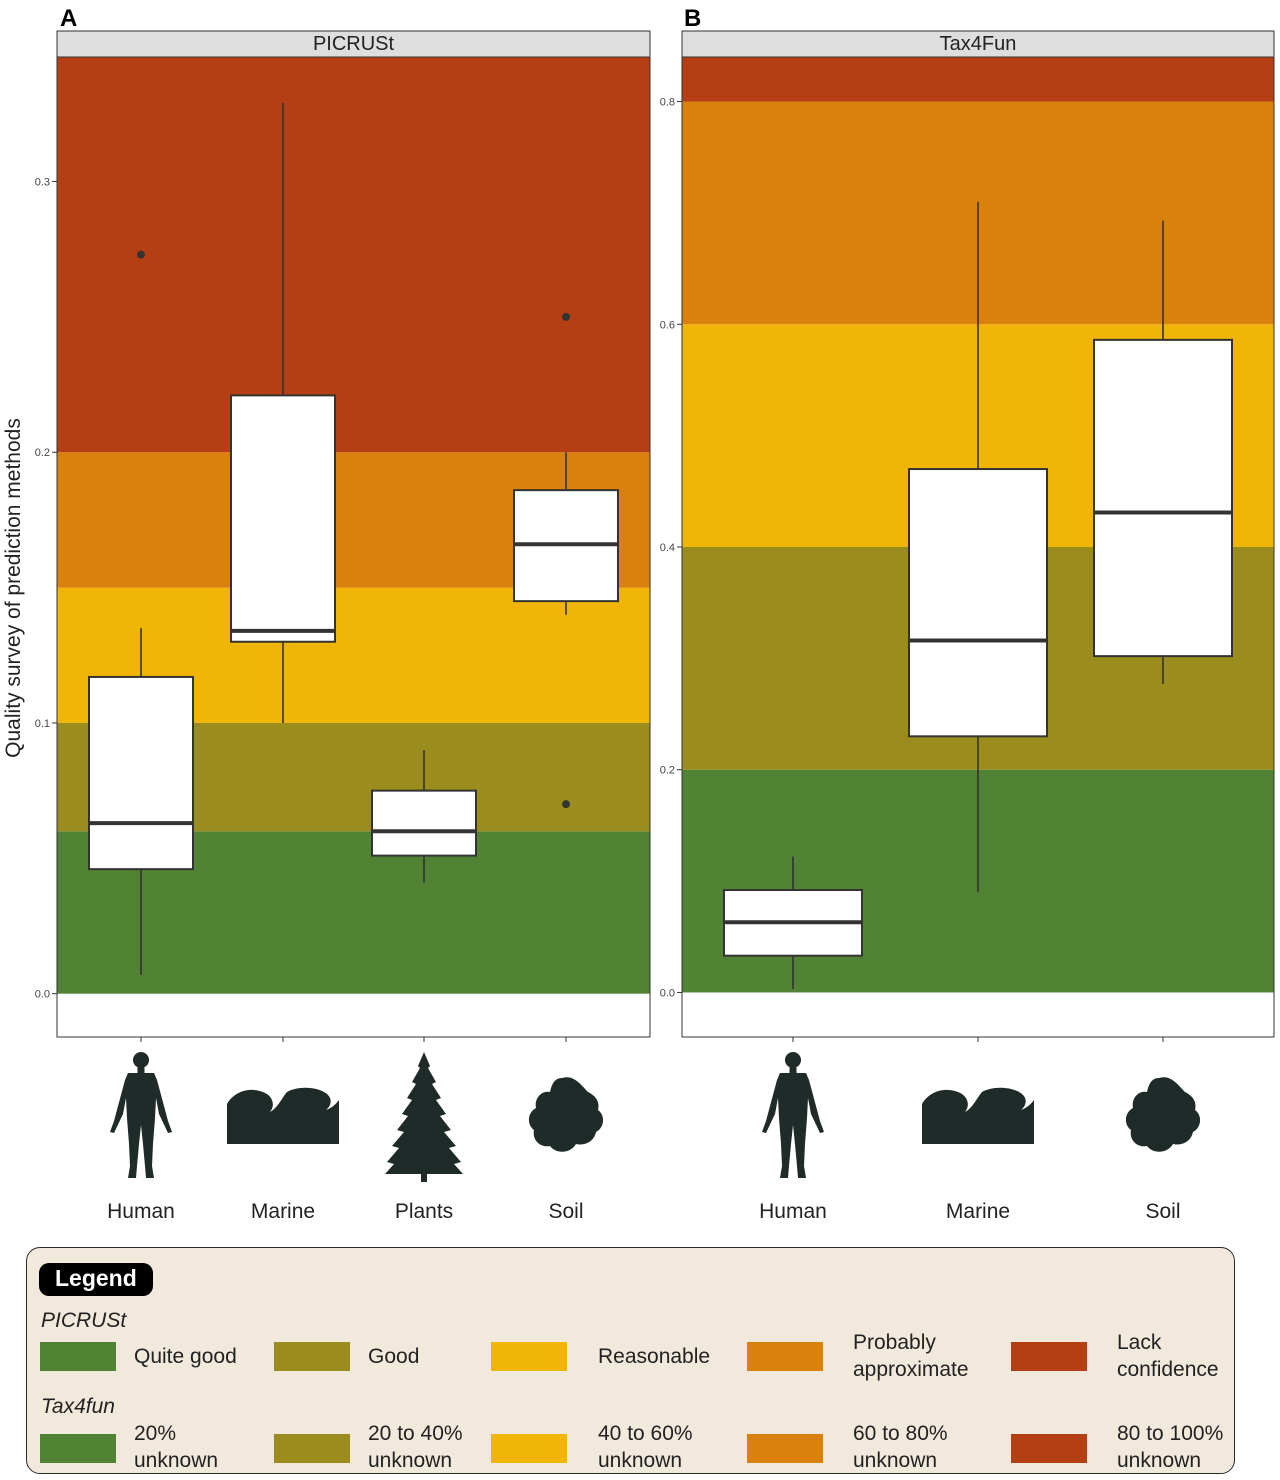 The height and width of the screenshot is (1480, 1280). Describe the element at coordinates (96, 1279) in the screenshot. I see `legend-title: Legend` at that location.